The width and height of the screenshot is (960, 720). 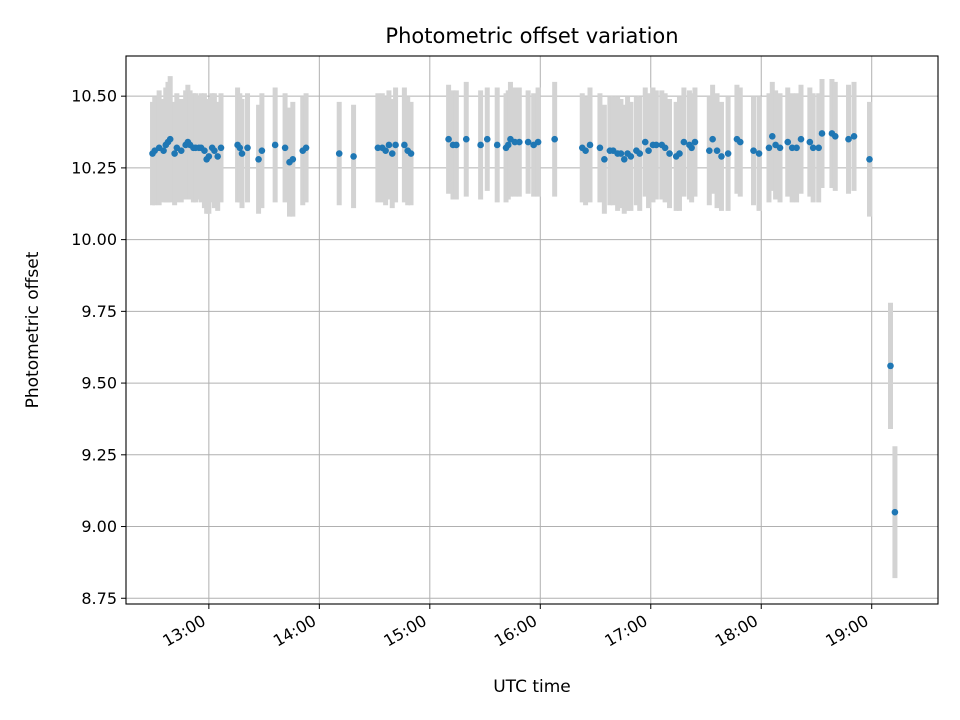 I want to click on chart-title: Photometric offset variation, so click(x=531, y=36).